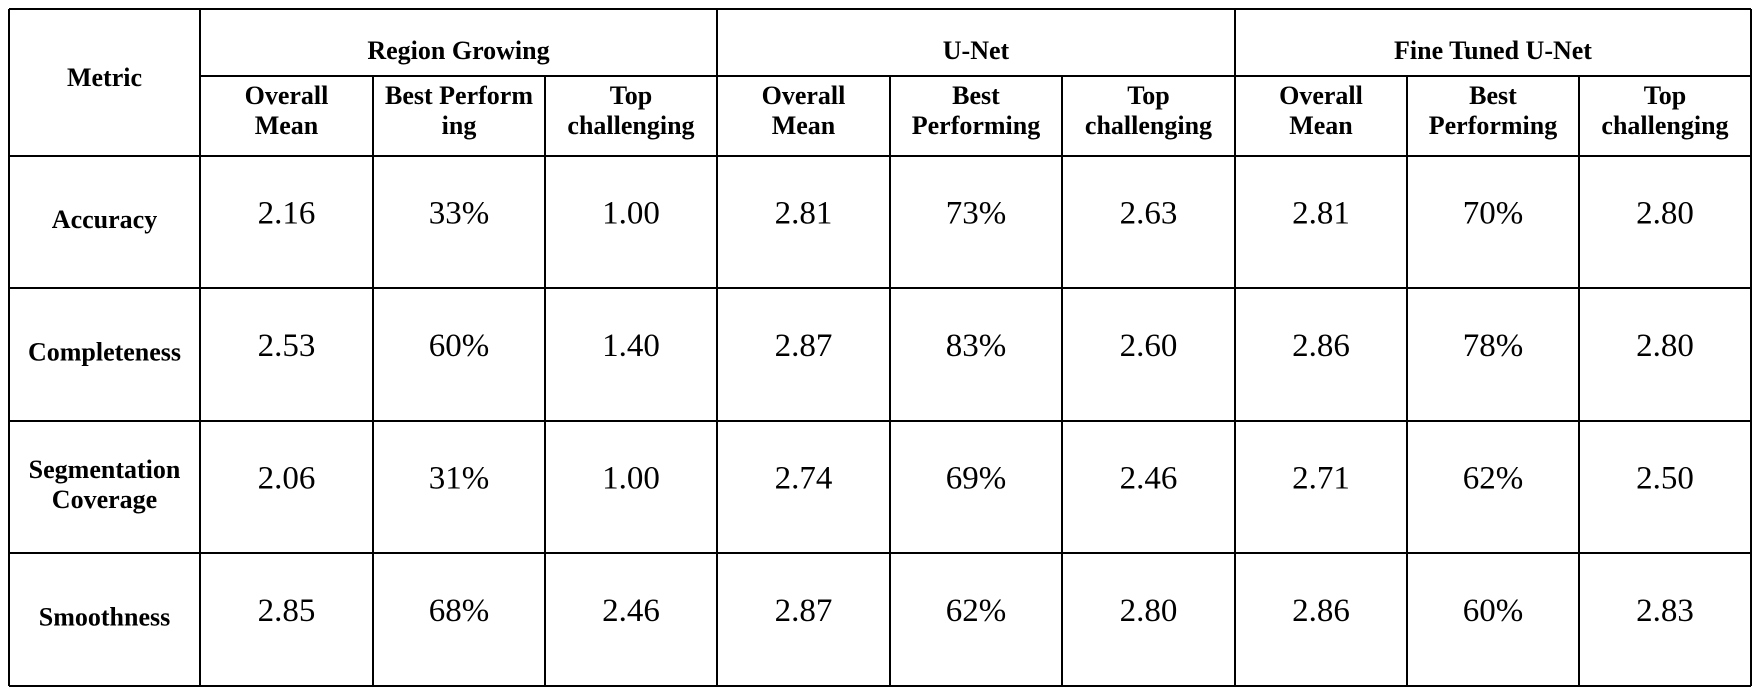  Describe the element at coordinates (458, 50) in the screenshot. I see `group-header: Region Growing` at that location.